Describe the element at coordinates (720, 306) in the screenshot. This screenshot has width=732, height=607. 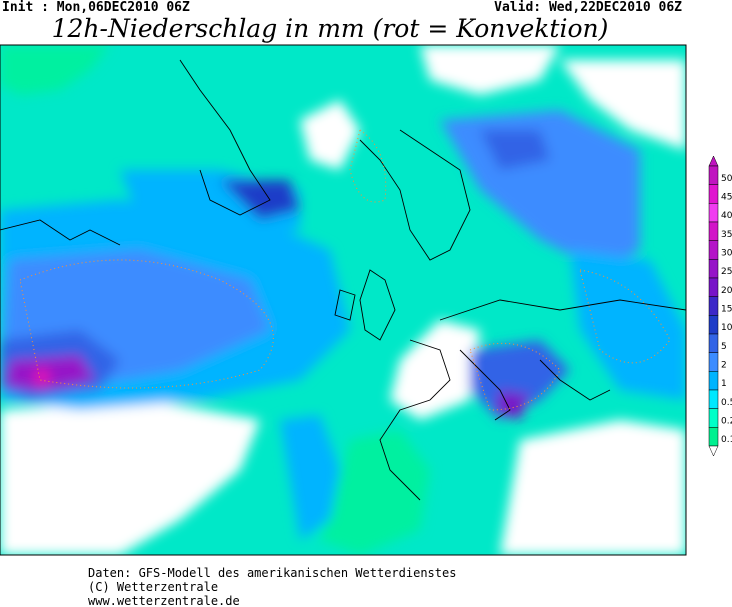
I see `colorbar: 50 45 40 35 30 25 20 15 10 5 2 1 0.5 0.2 0.1` at that location.